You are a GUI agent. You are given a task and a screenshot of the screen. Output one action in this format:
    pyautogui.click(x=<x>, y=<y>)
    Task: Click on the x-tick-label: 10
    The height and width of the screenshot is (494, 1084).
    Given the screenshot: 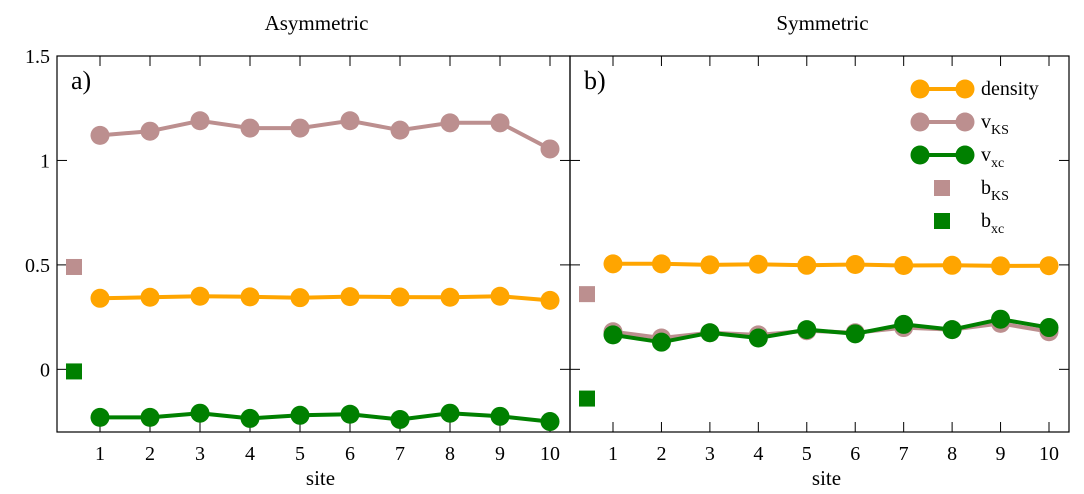 What is the action you would take?
    pyautogui.click(x=1049, y=454)
    